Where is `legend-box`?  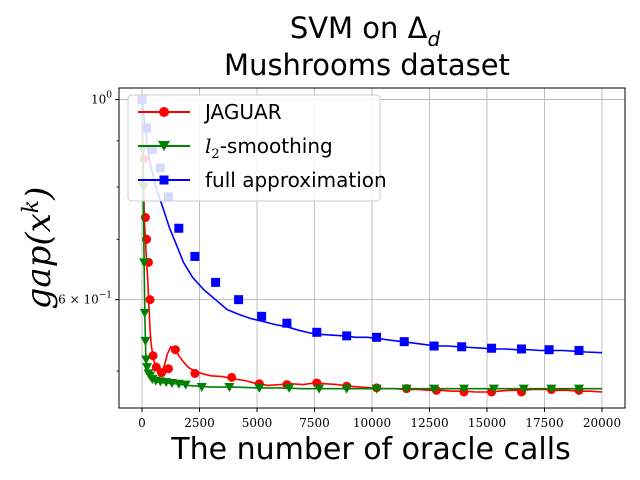 legend-box is located at coordinates (254, 148).